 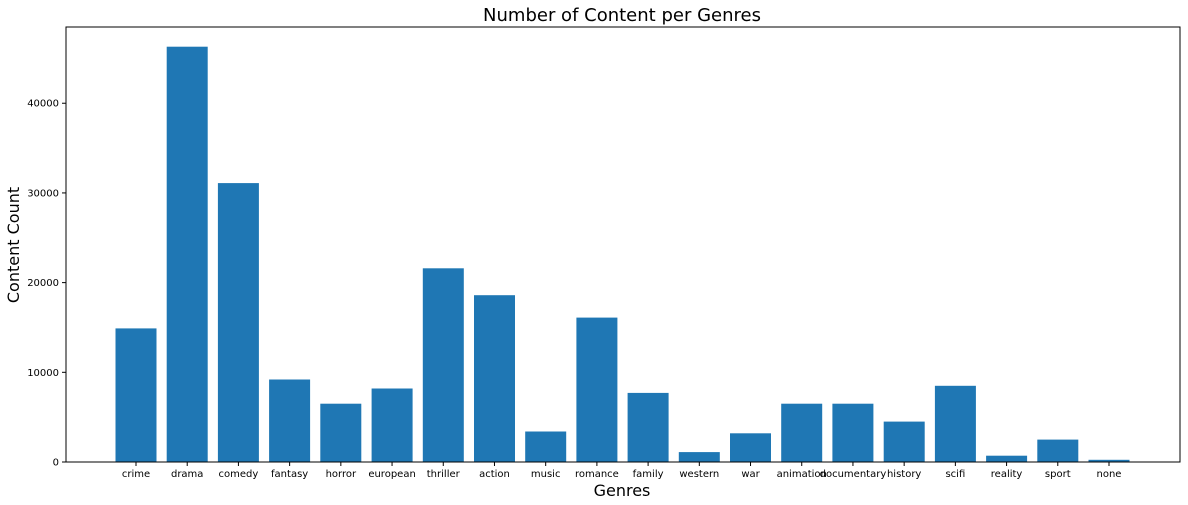 I want to click on x-tick-label: documentary, so click(x=853, y=474).